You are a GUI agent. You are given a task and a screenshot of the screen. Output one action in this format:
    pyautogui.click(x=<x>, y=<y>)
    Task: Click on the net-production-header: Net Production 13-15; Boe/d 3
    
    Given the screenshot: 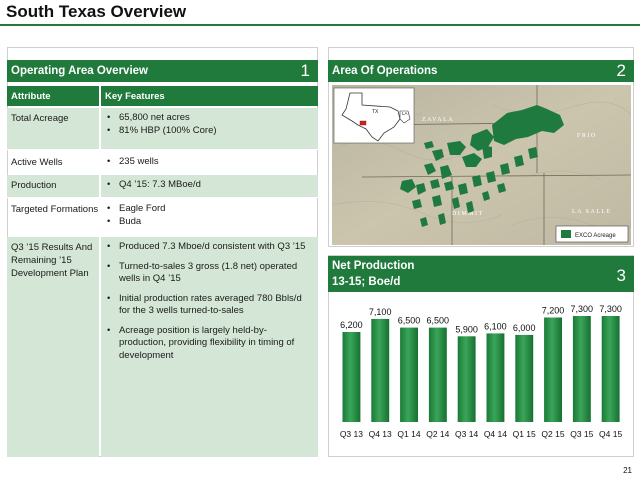 What is the action you would take?
    pyautogui.click(x=481, y=274)
    